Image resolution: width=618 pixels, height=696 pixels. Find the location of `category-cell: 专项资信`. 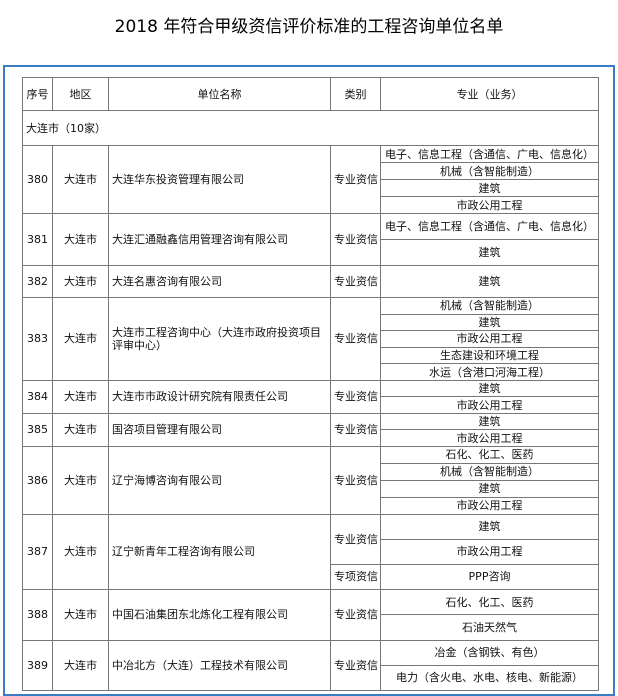

category-cell: 专项资信 is located at coordinates (355, 576).